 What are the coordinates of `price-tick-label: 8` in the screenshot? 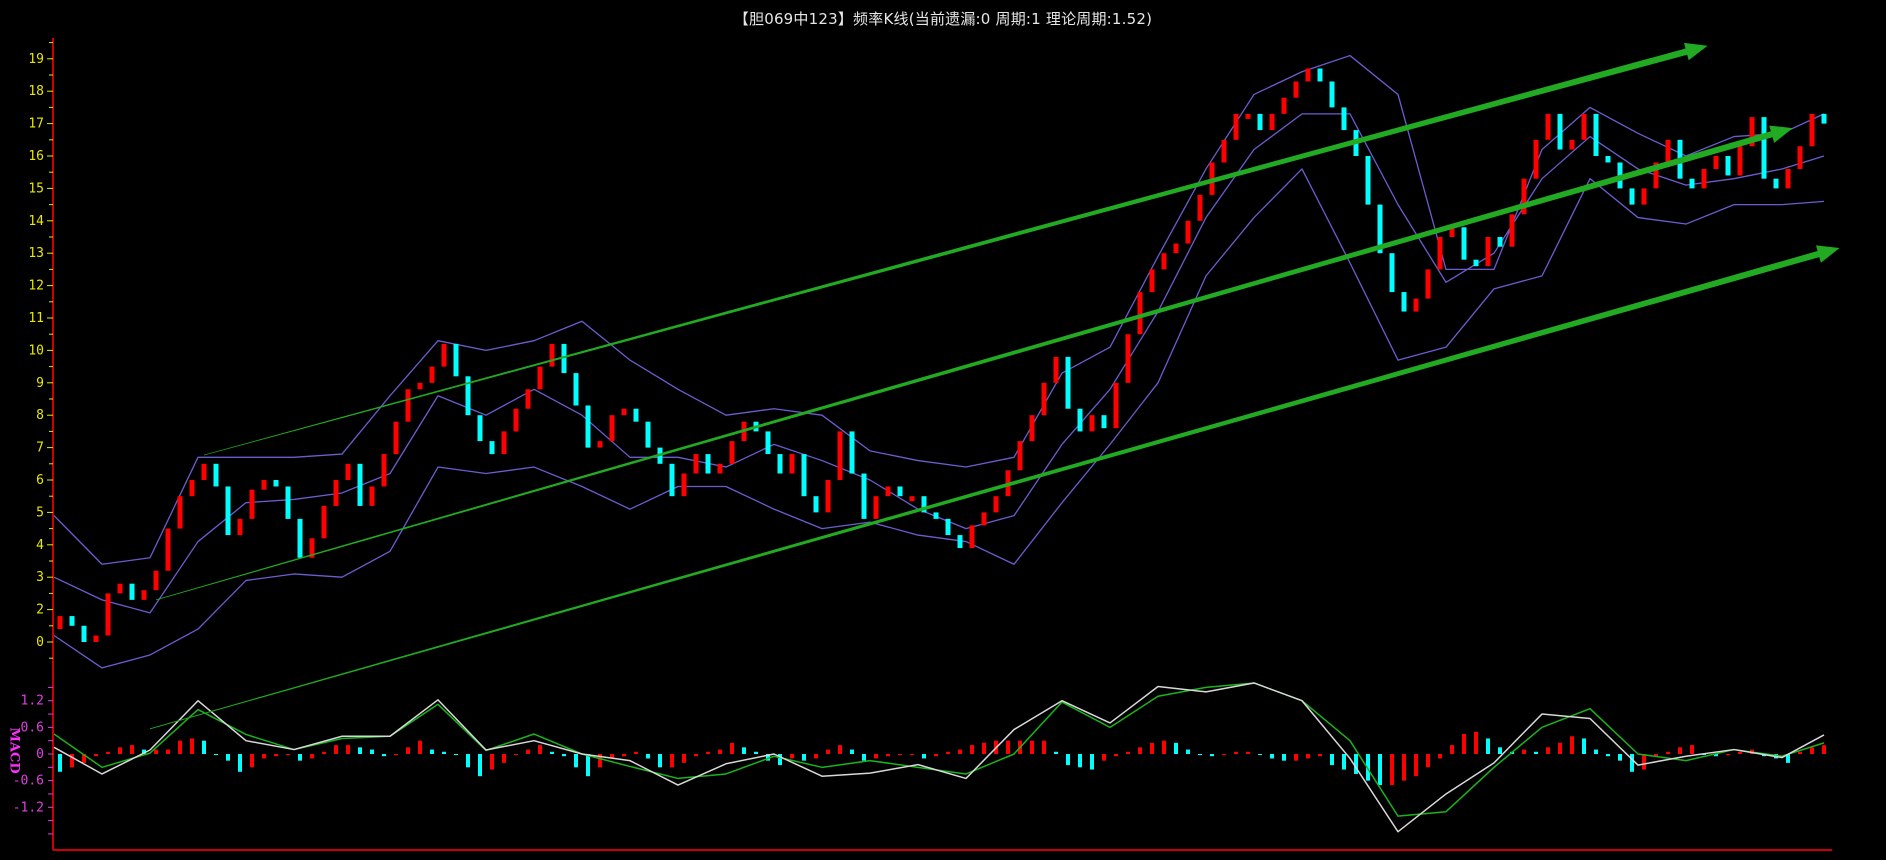 It's located at (40, 415).